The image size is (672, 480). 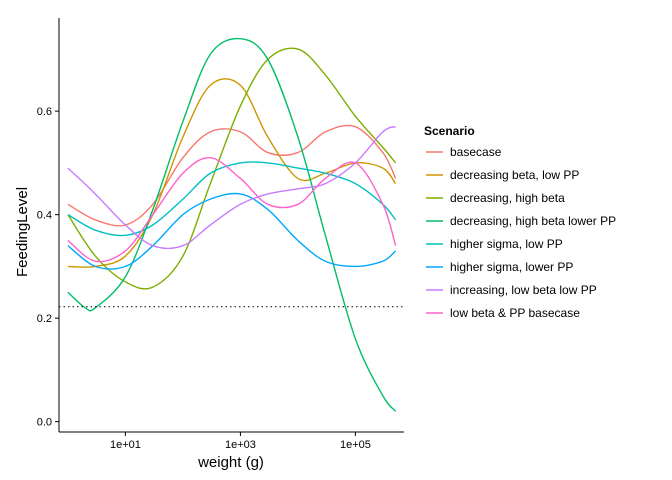 I want to click on legend-label: higher sigma, low PP, so click(x=506, y=244).